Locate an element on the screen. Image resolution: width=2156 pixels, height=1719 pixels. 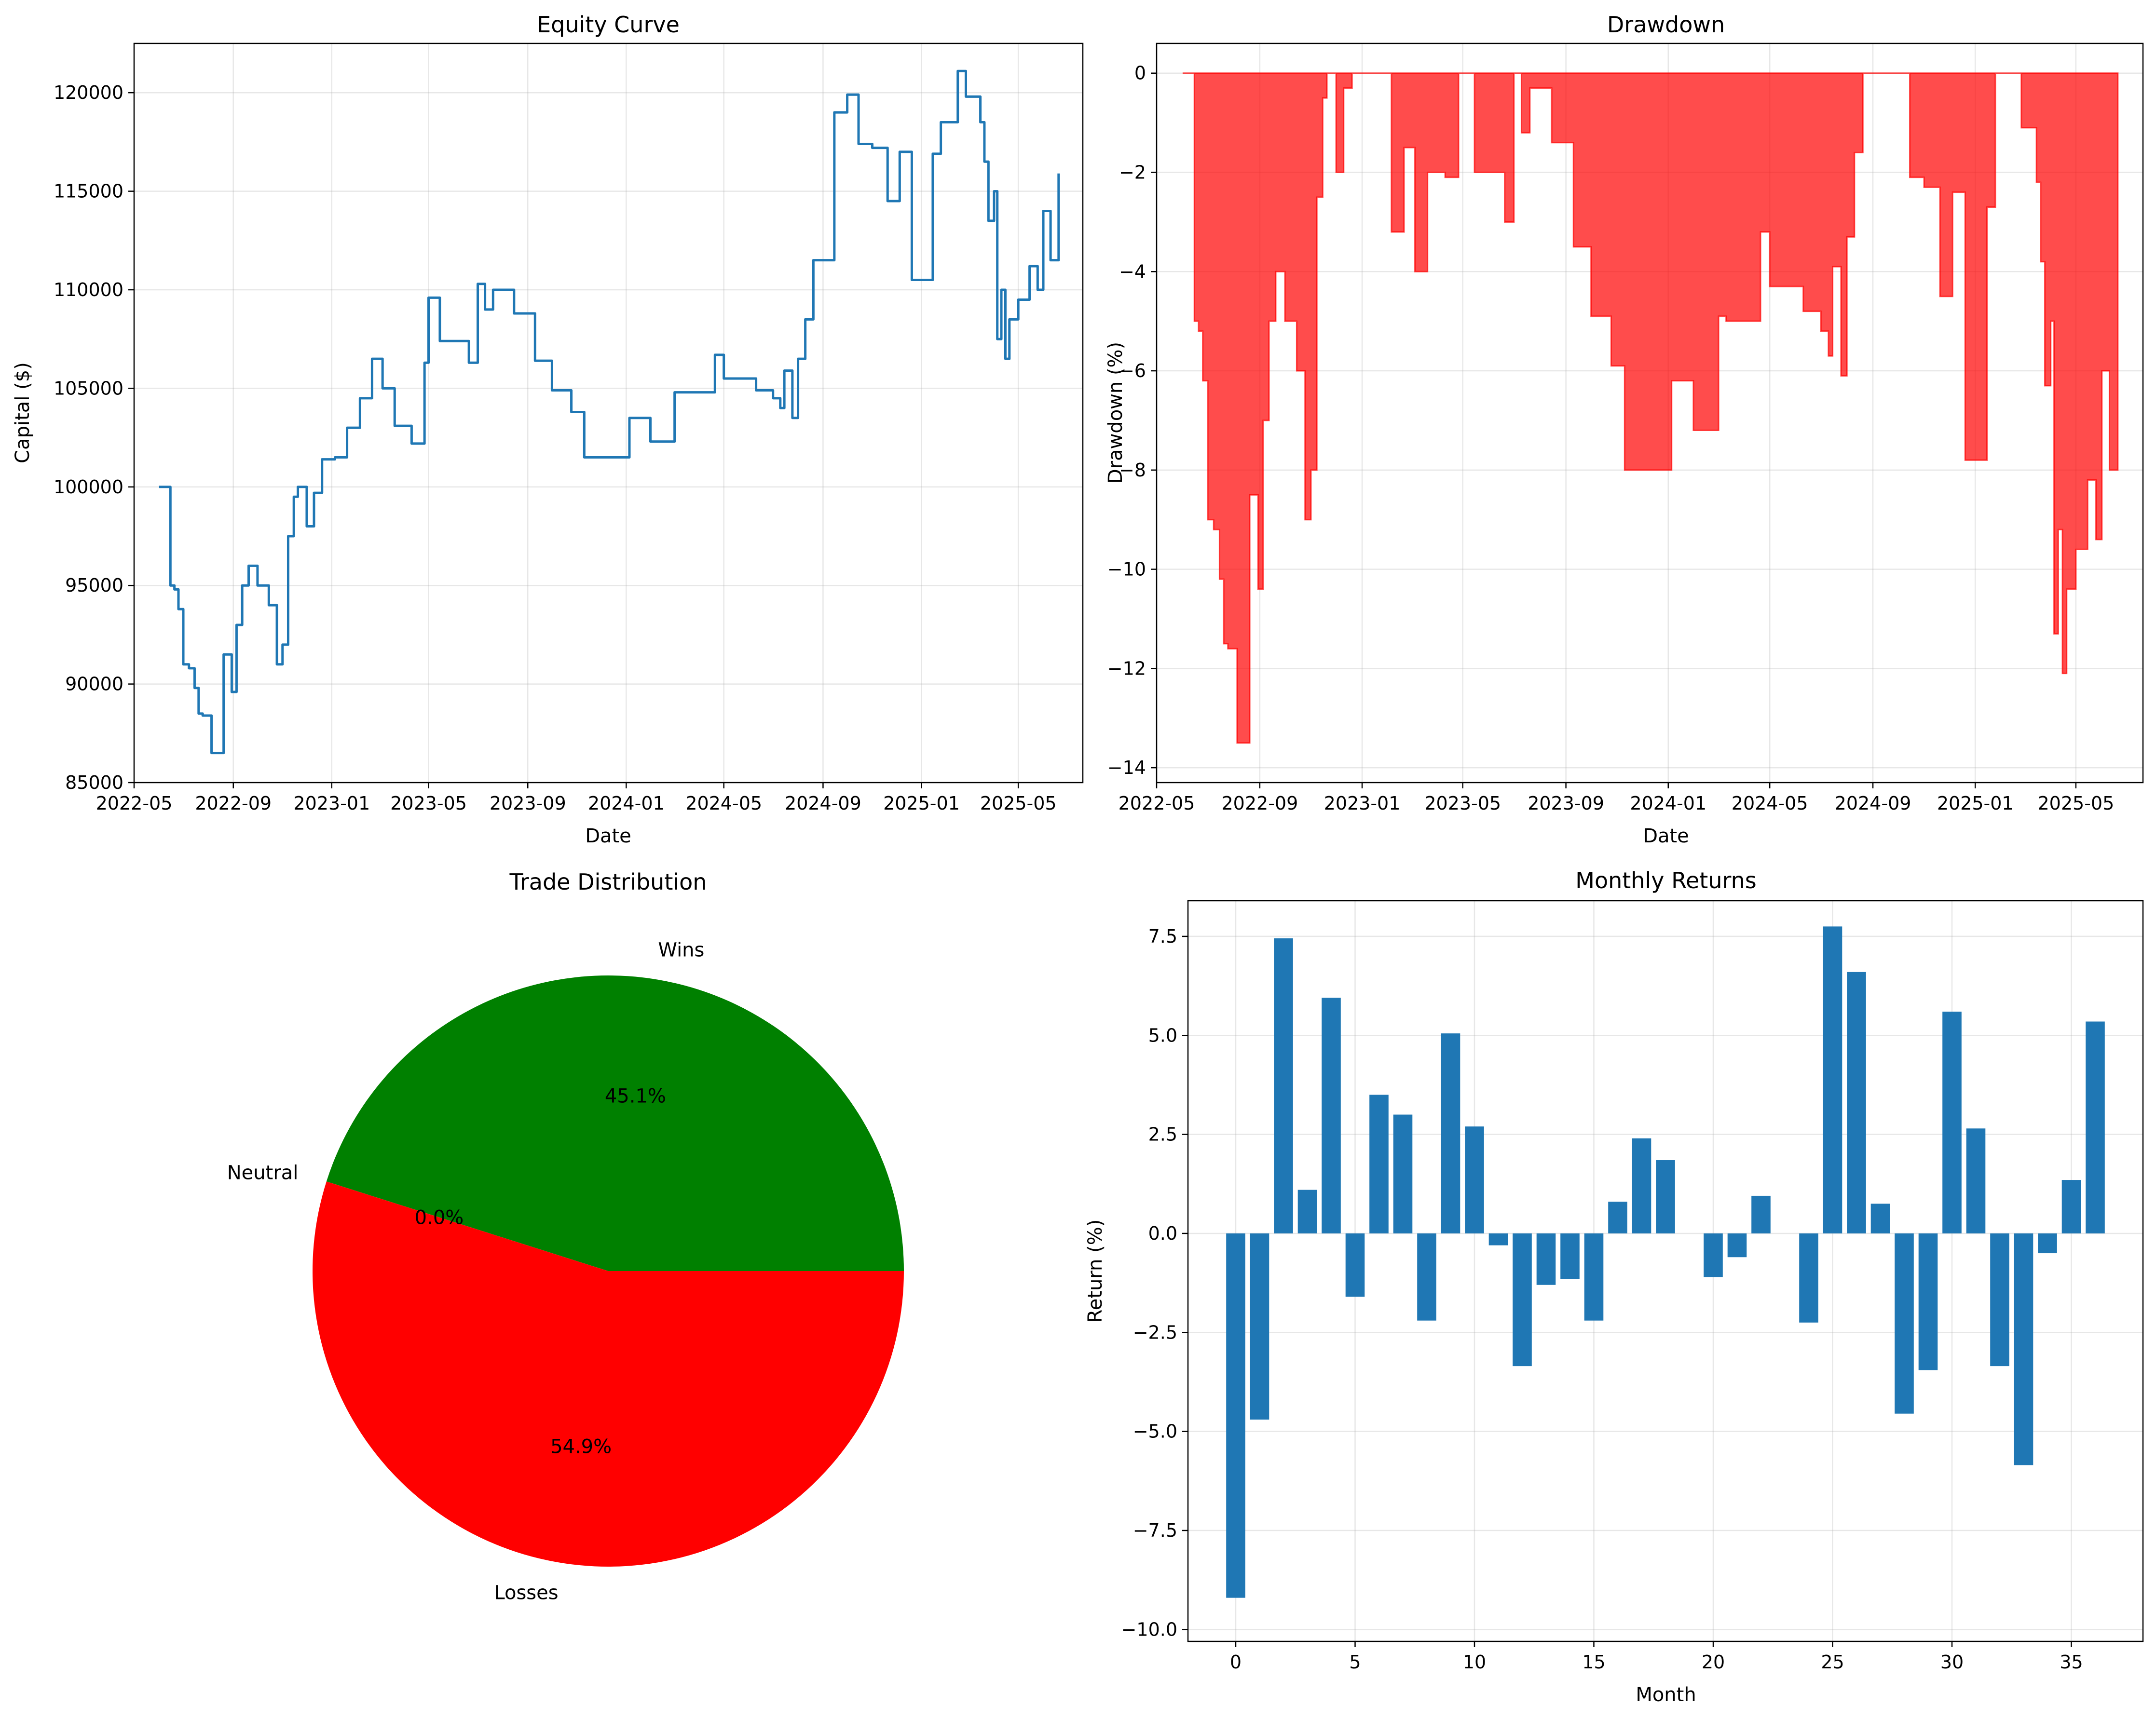
pie-slice-wins is located at coordinates (615, 1123).